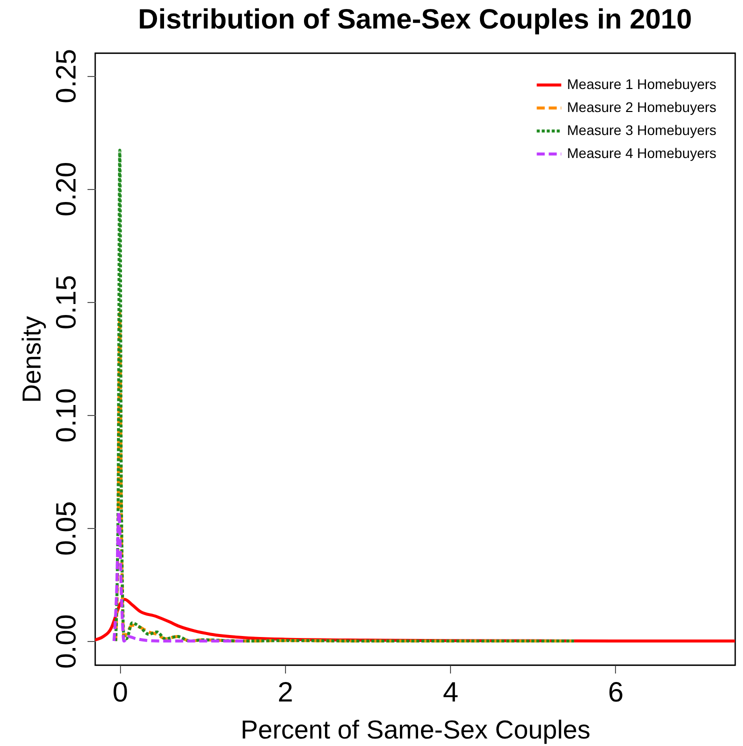 This screenshot has width=743, height=746. I want to click on y-tick-label: 0.25, so click(66, 76).